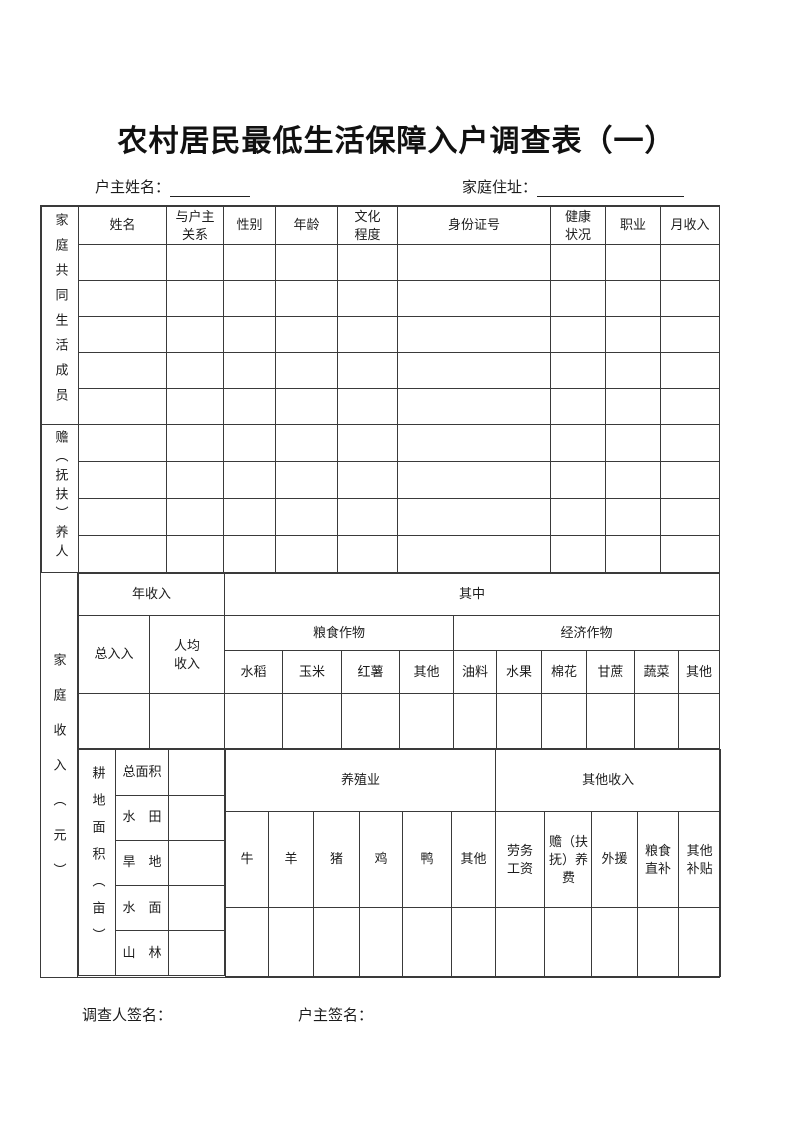 The image size is (793, 1122). Describe the element at coordinates (519, 672) in the screenshot. I see `cash-crop-fruit: 水果` at that location.